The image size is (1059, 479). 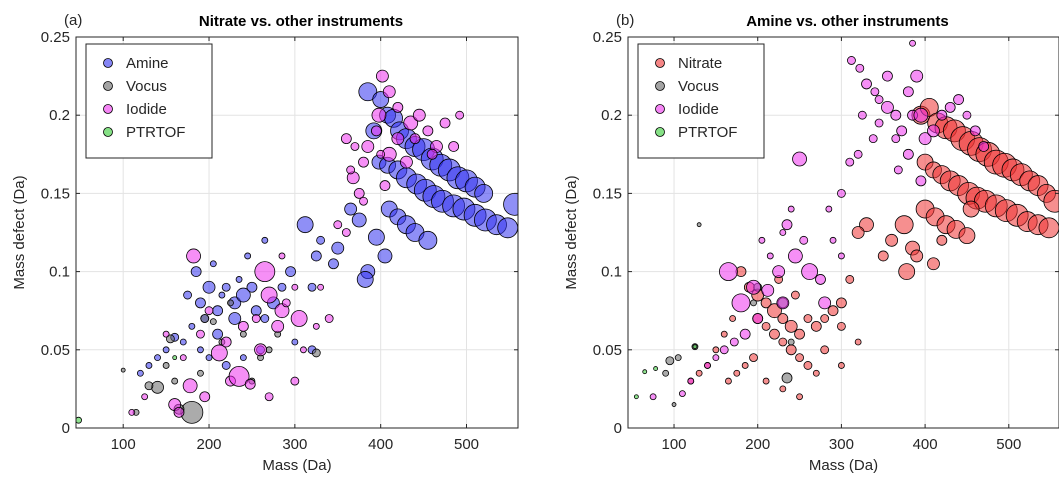 What do you see at coordinates (108, 63) in the screenshot?
I see `legend-marker-amine` at bounding box center [108, 63].